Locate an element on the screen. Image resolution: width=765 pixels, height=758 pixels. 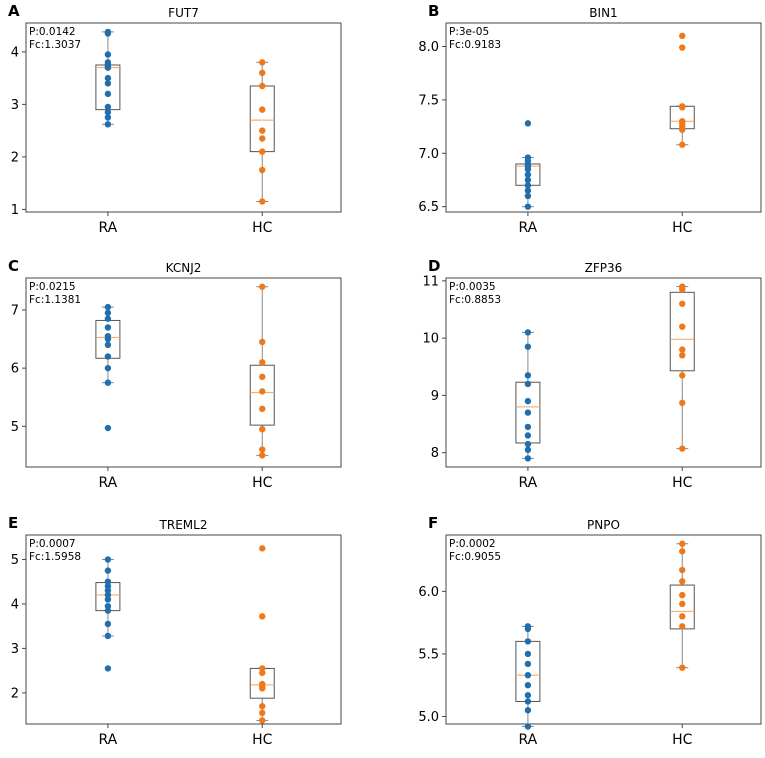
fold-change-label: Fc:0.9183 is located at coordinates (475, 45).